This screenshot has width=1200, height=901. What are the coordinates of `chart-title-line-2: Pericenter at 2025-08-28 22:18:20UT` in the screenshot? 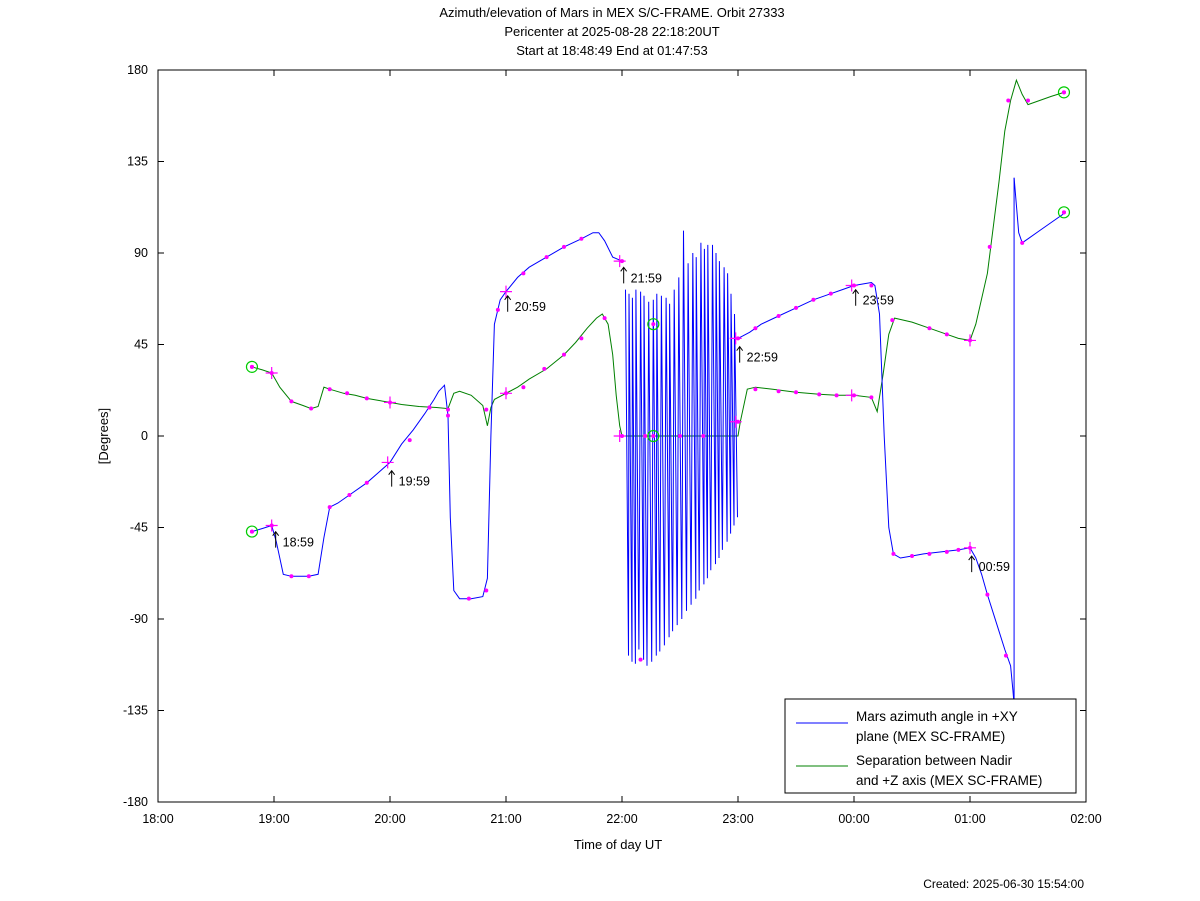 It's located at (611, 31).